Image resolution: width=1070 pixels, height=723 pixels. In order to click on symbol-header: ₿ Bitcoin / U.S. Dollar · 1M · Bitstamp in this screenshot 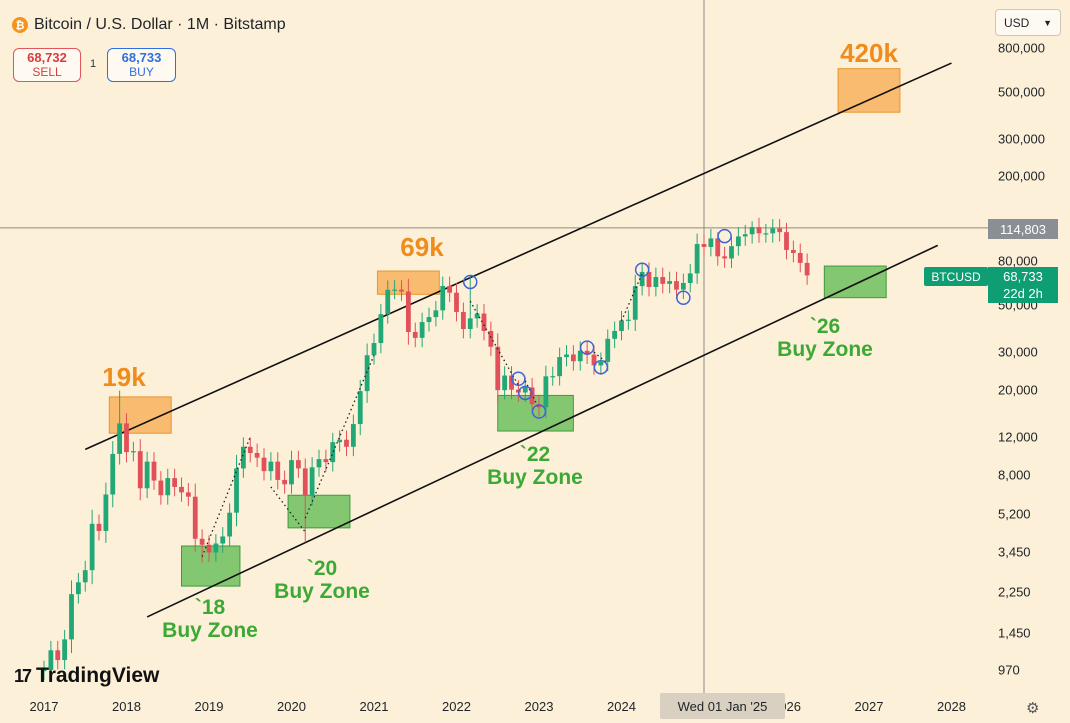, I will do `click(149, 25)`.